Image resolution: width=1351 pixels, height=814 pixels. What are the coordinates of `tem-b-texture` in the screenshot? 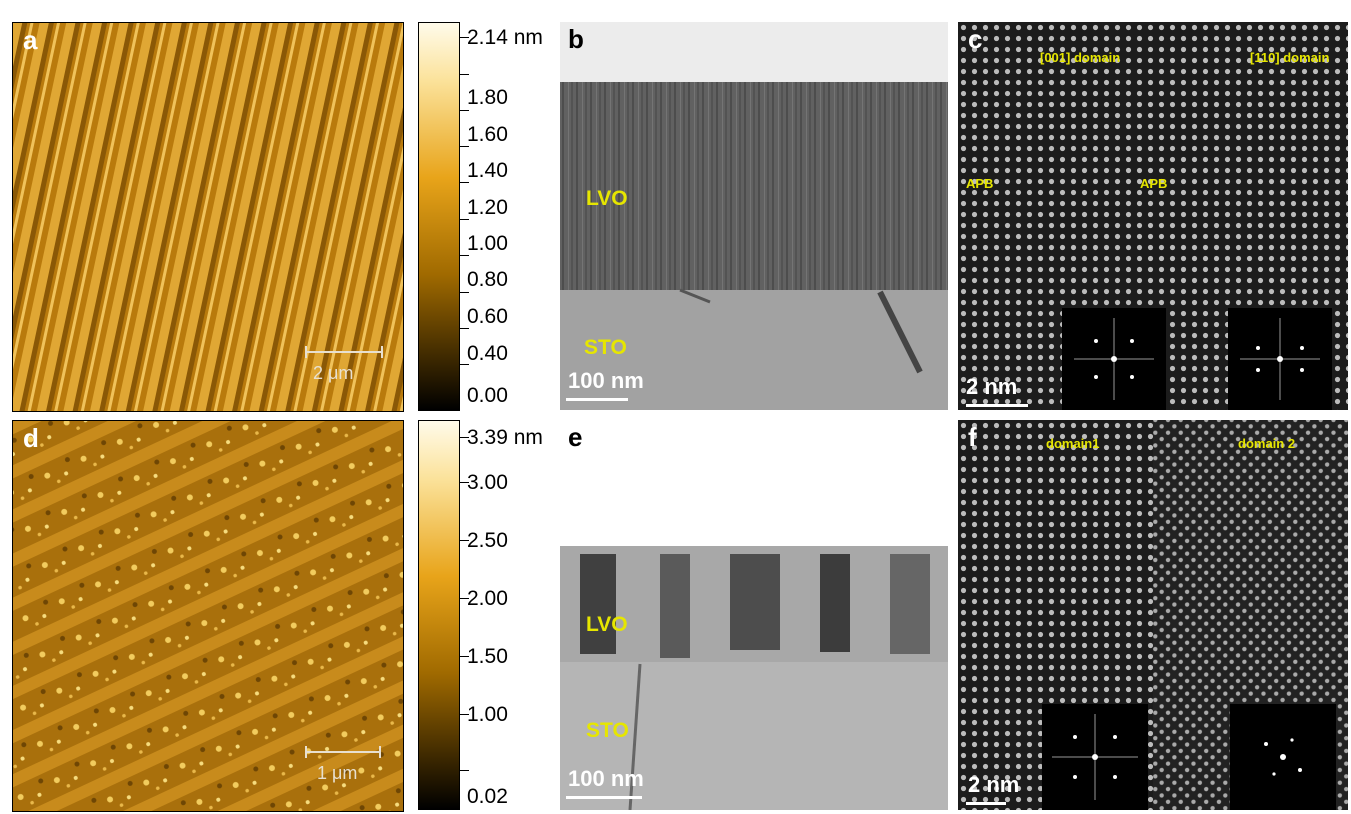 It's located at (754, 216).